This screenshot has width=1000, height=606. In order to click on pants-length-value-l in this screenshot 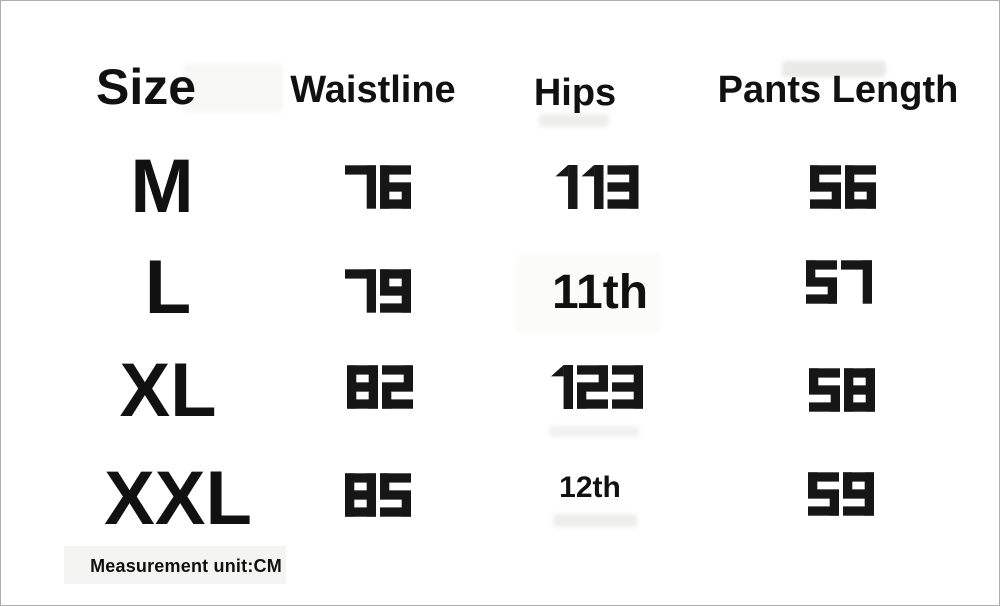, I will do `click(839, 282)`.